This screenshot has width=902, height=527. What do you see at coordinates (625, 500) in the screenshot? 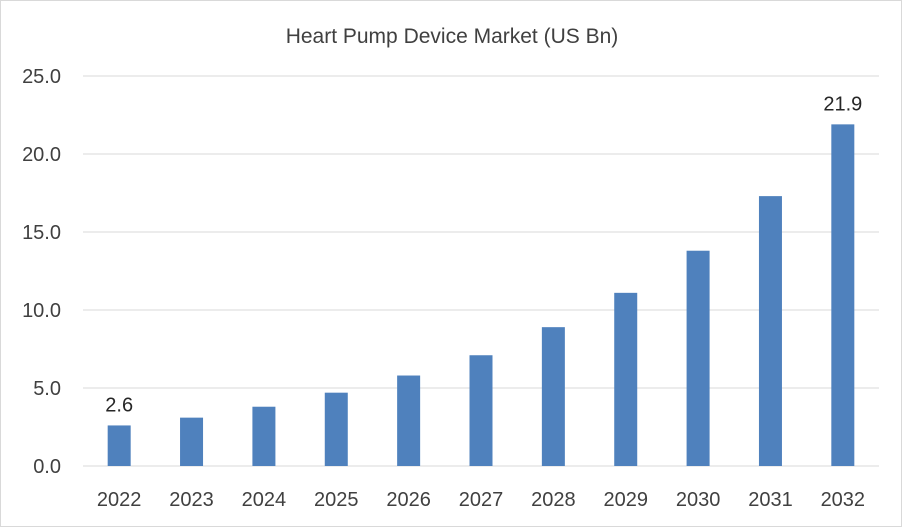
I see `x-tick-label: 2029` at bounding box center [625, 500].